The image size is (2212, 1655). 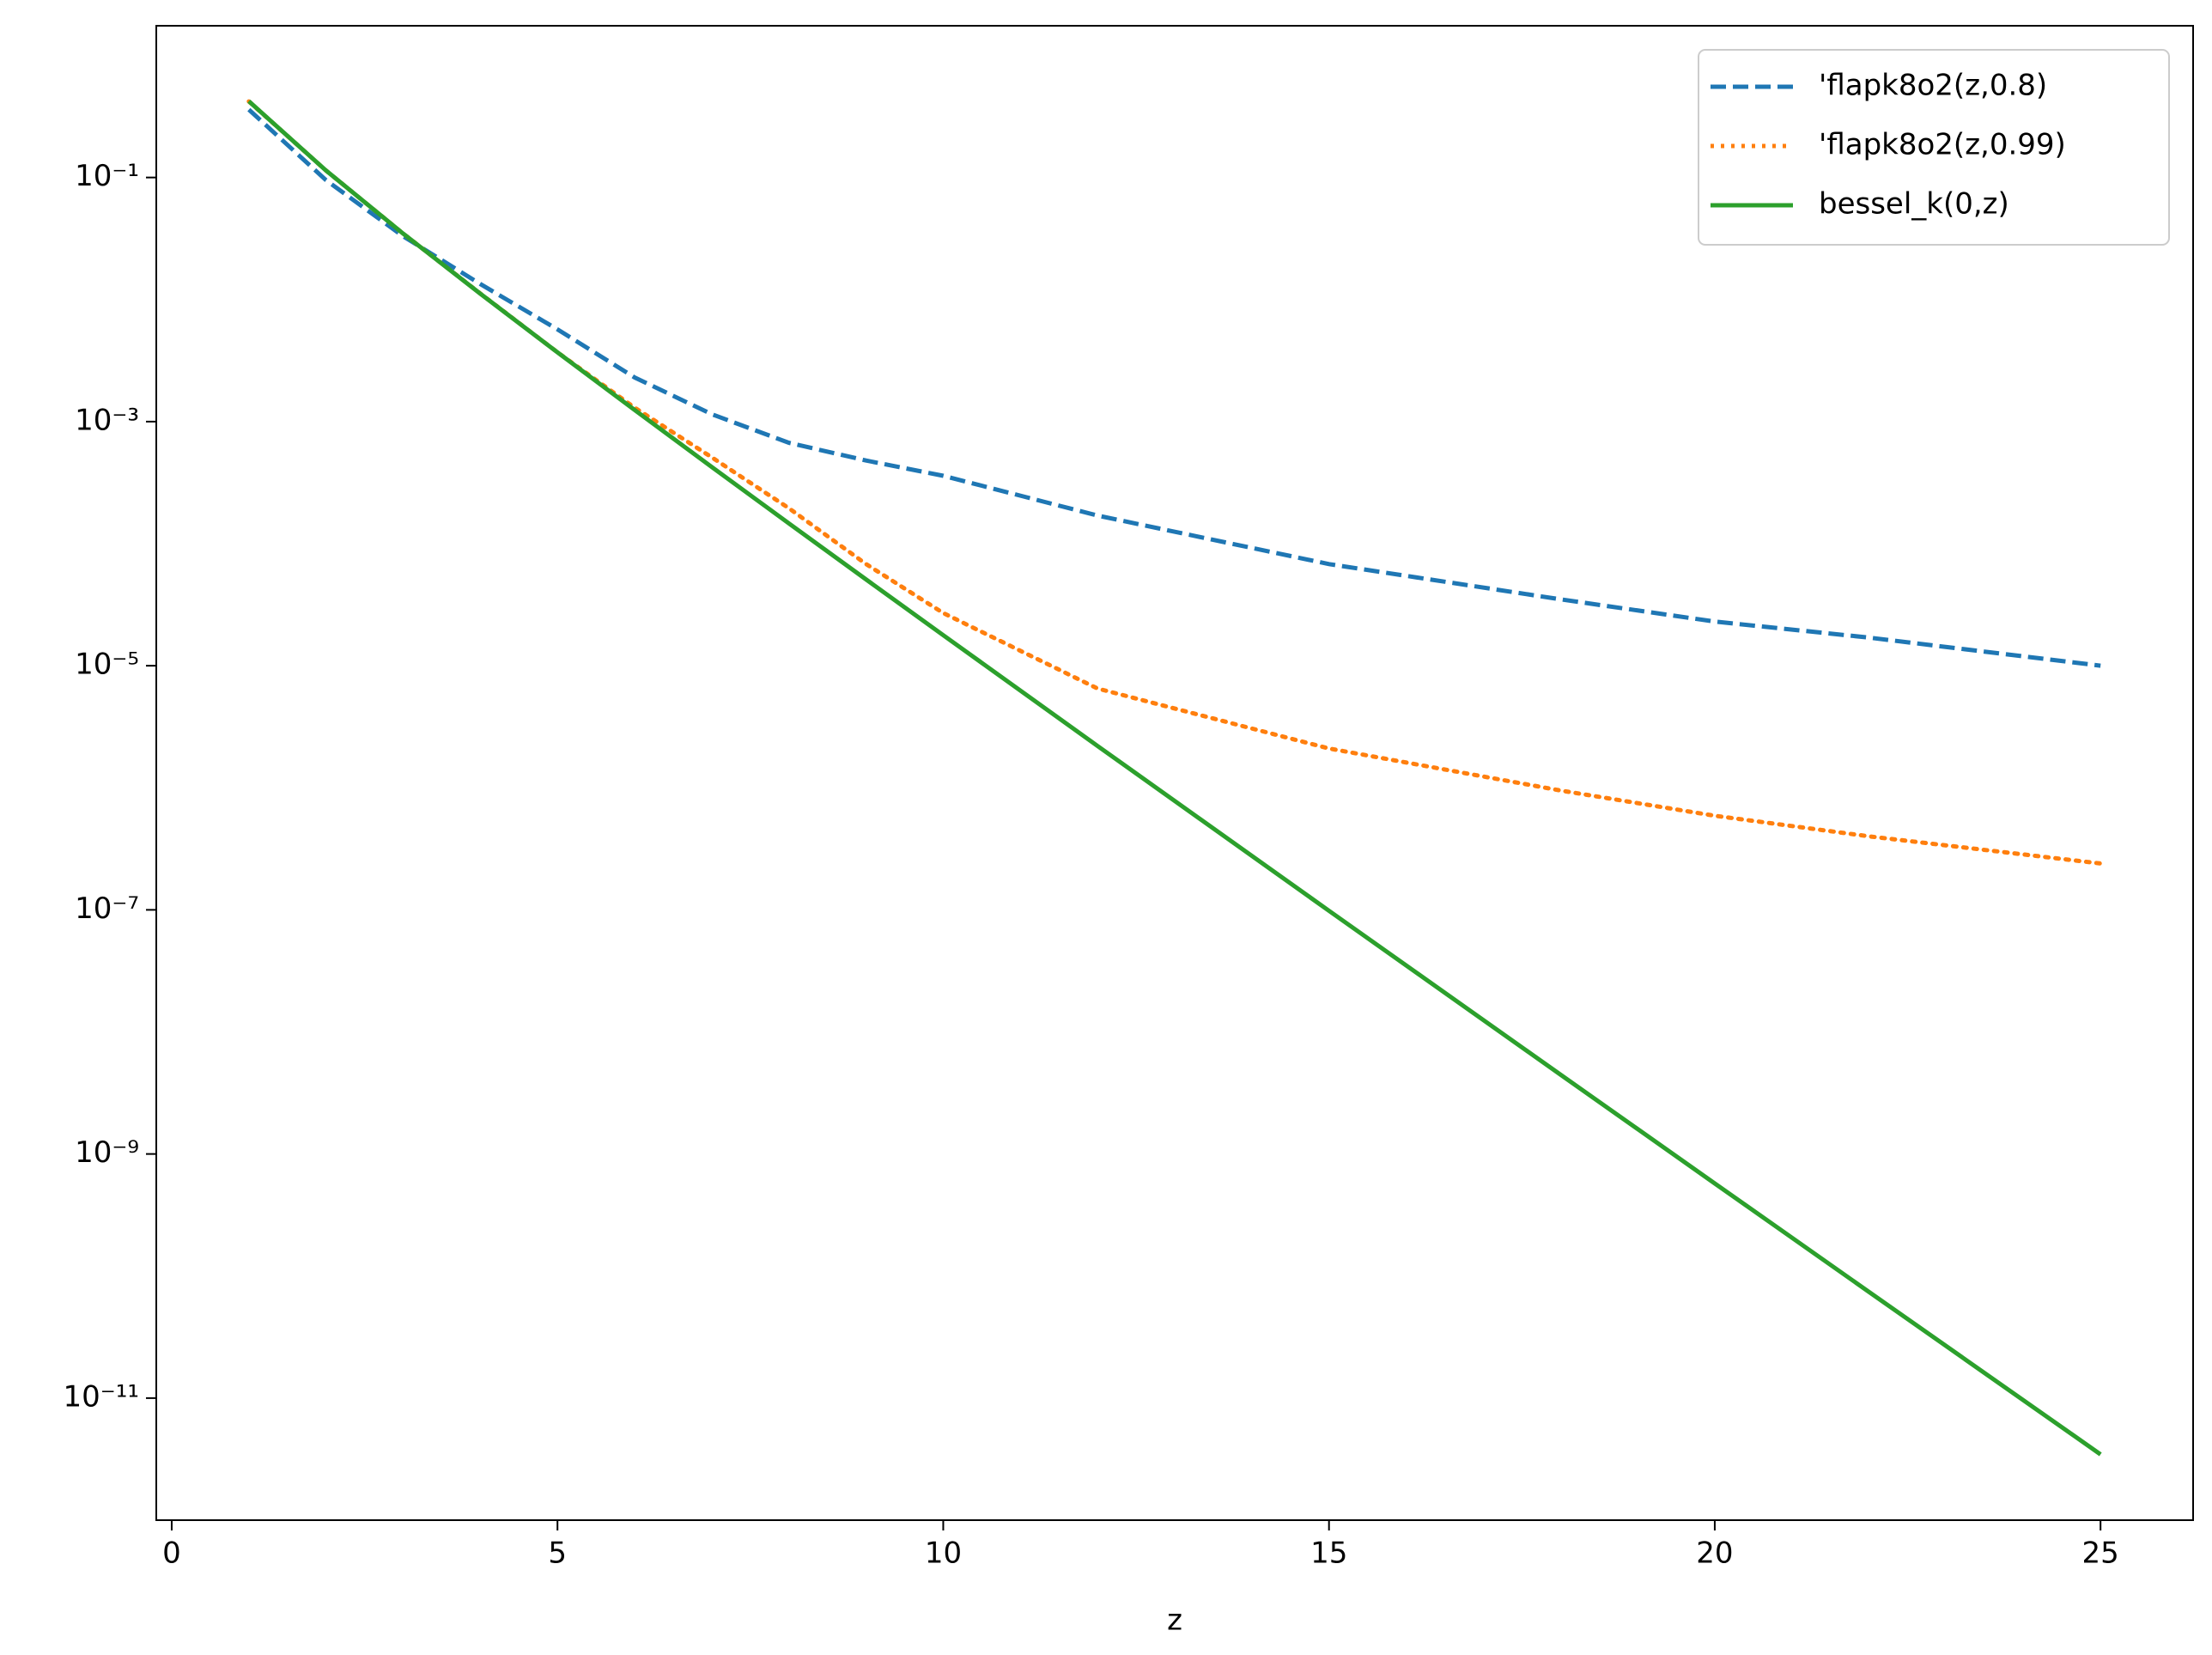 I want to click on y-tick-label: 10⁻³, so click(x=107, y=420).